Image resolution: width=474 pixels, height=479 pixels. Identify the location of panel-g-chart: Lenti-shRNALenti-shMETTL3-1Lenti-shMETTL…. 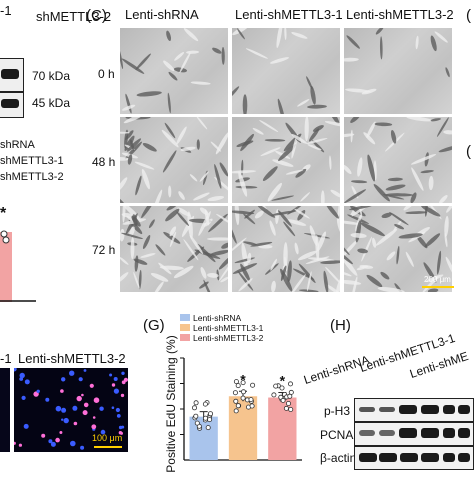
(241, 387).